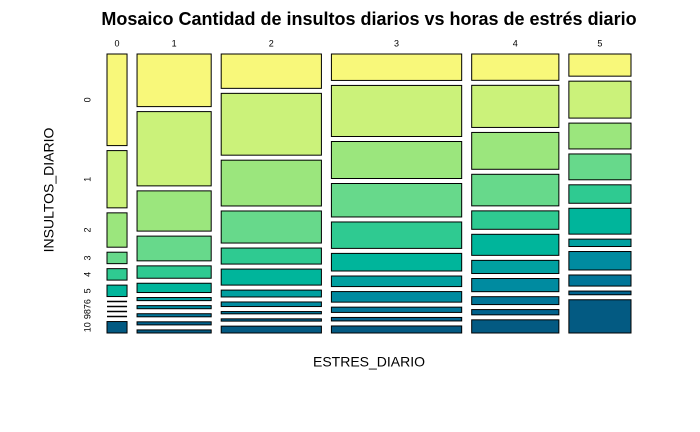  What do you see at coordinates (87, 179) in the screenshot?
I see `row-label: 1` at bounding box center [87, 179].